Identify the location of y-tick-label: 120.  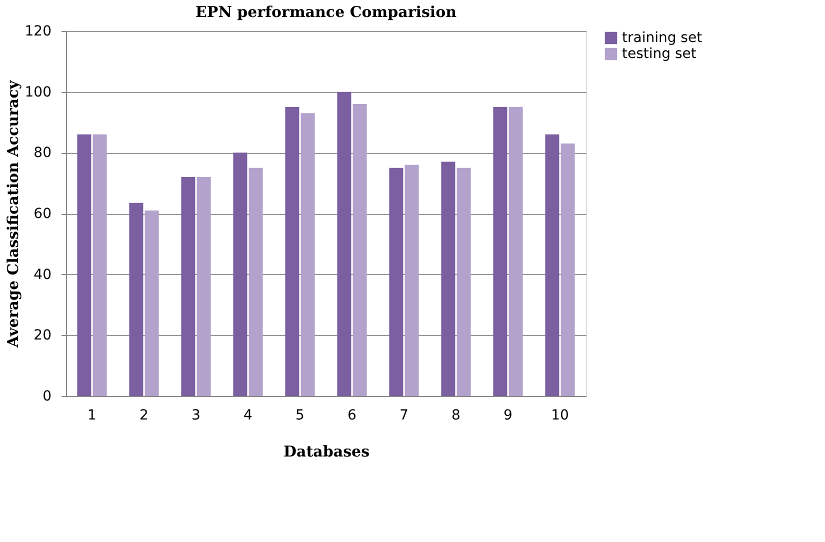
(38, 32).